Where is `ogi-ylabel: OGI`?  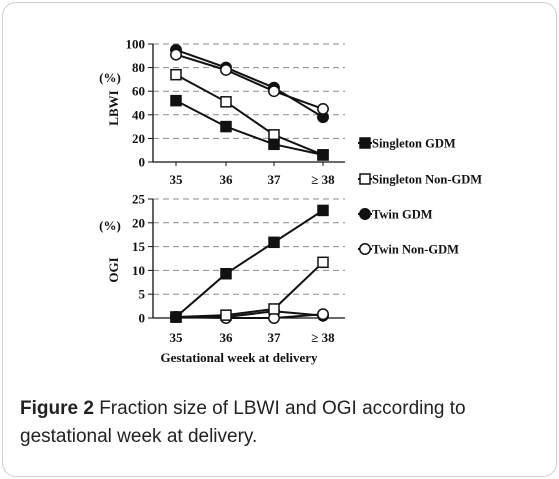
ogi-ylabel: OGI is located at coordinates (113, 269).